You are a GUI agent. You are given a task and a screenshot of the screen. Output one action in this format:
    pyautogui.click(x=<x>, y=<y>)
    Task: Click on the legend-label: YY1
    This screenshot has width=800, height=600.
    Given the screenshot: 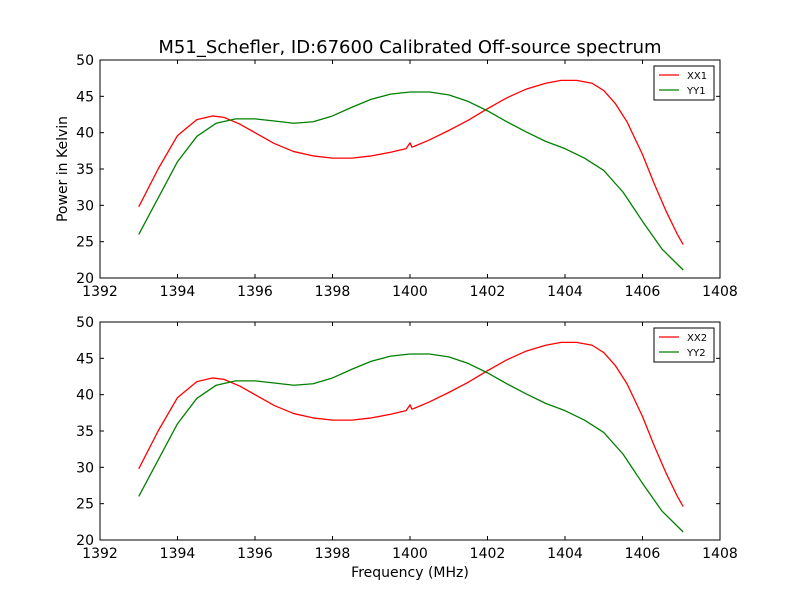 What is the action you would take?
    pyautogui.click(x=696, y=91)
    